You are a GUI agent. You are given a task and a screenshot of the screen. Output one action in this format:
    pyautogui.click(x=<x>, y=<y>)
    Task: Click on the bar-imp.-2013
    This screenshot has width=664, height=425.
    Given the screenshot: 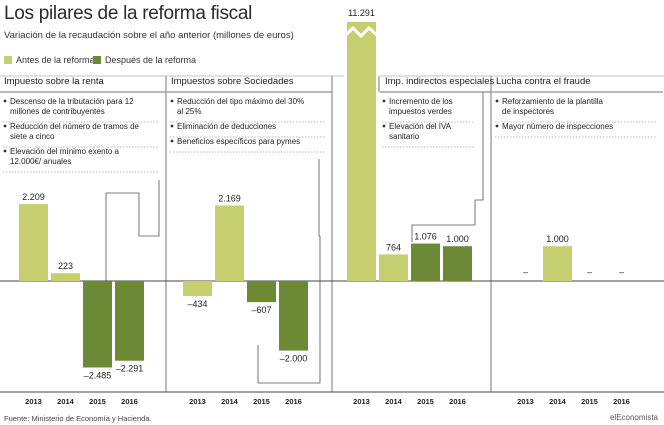 What is the action you would take?
    pyautogui.click(x=361, y=151)
    